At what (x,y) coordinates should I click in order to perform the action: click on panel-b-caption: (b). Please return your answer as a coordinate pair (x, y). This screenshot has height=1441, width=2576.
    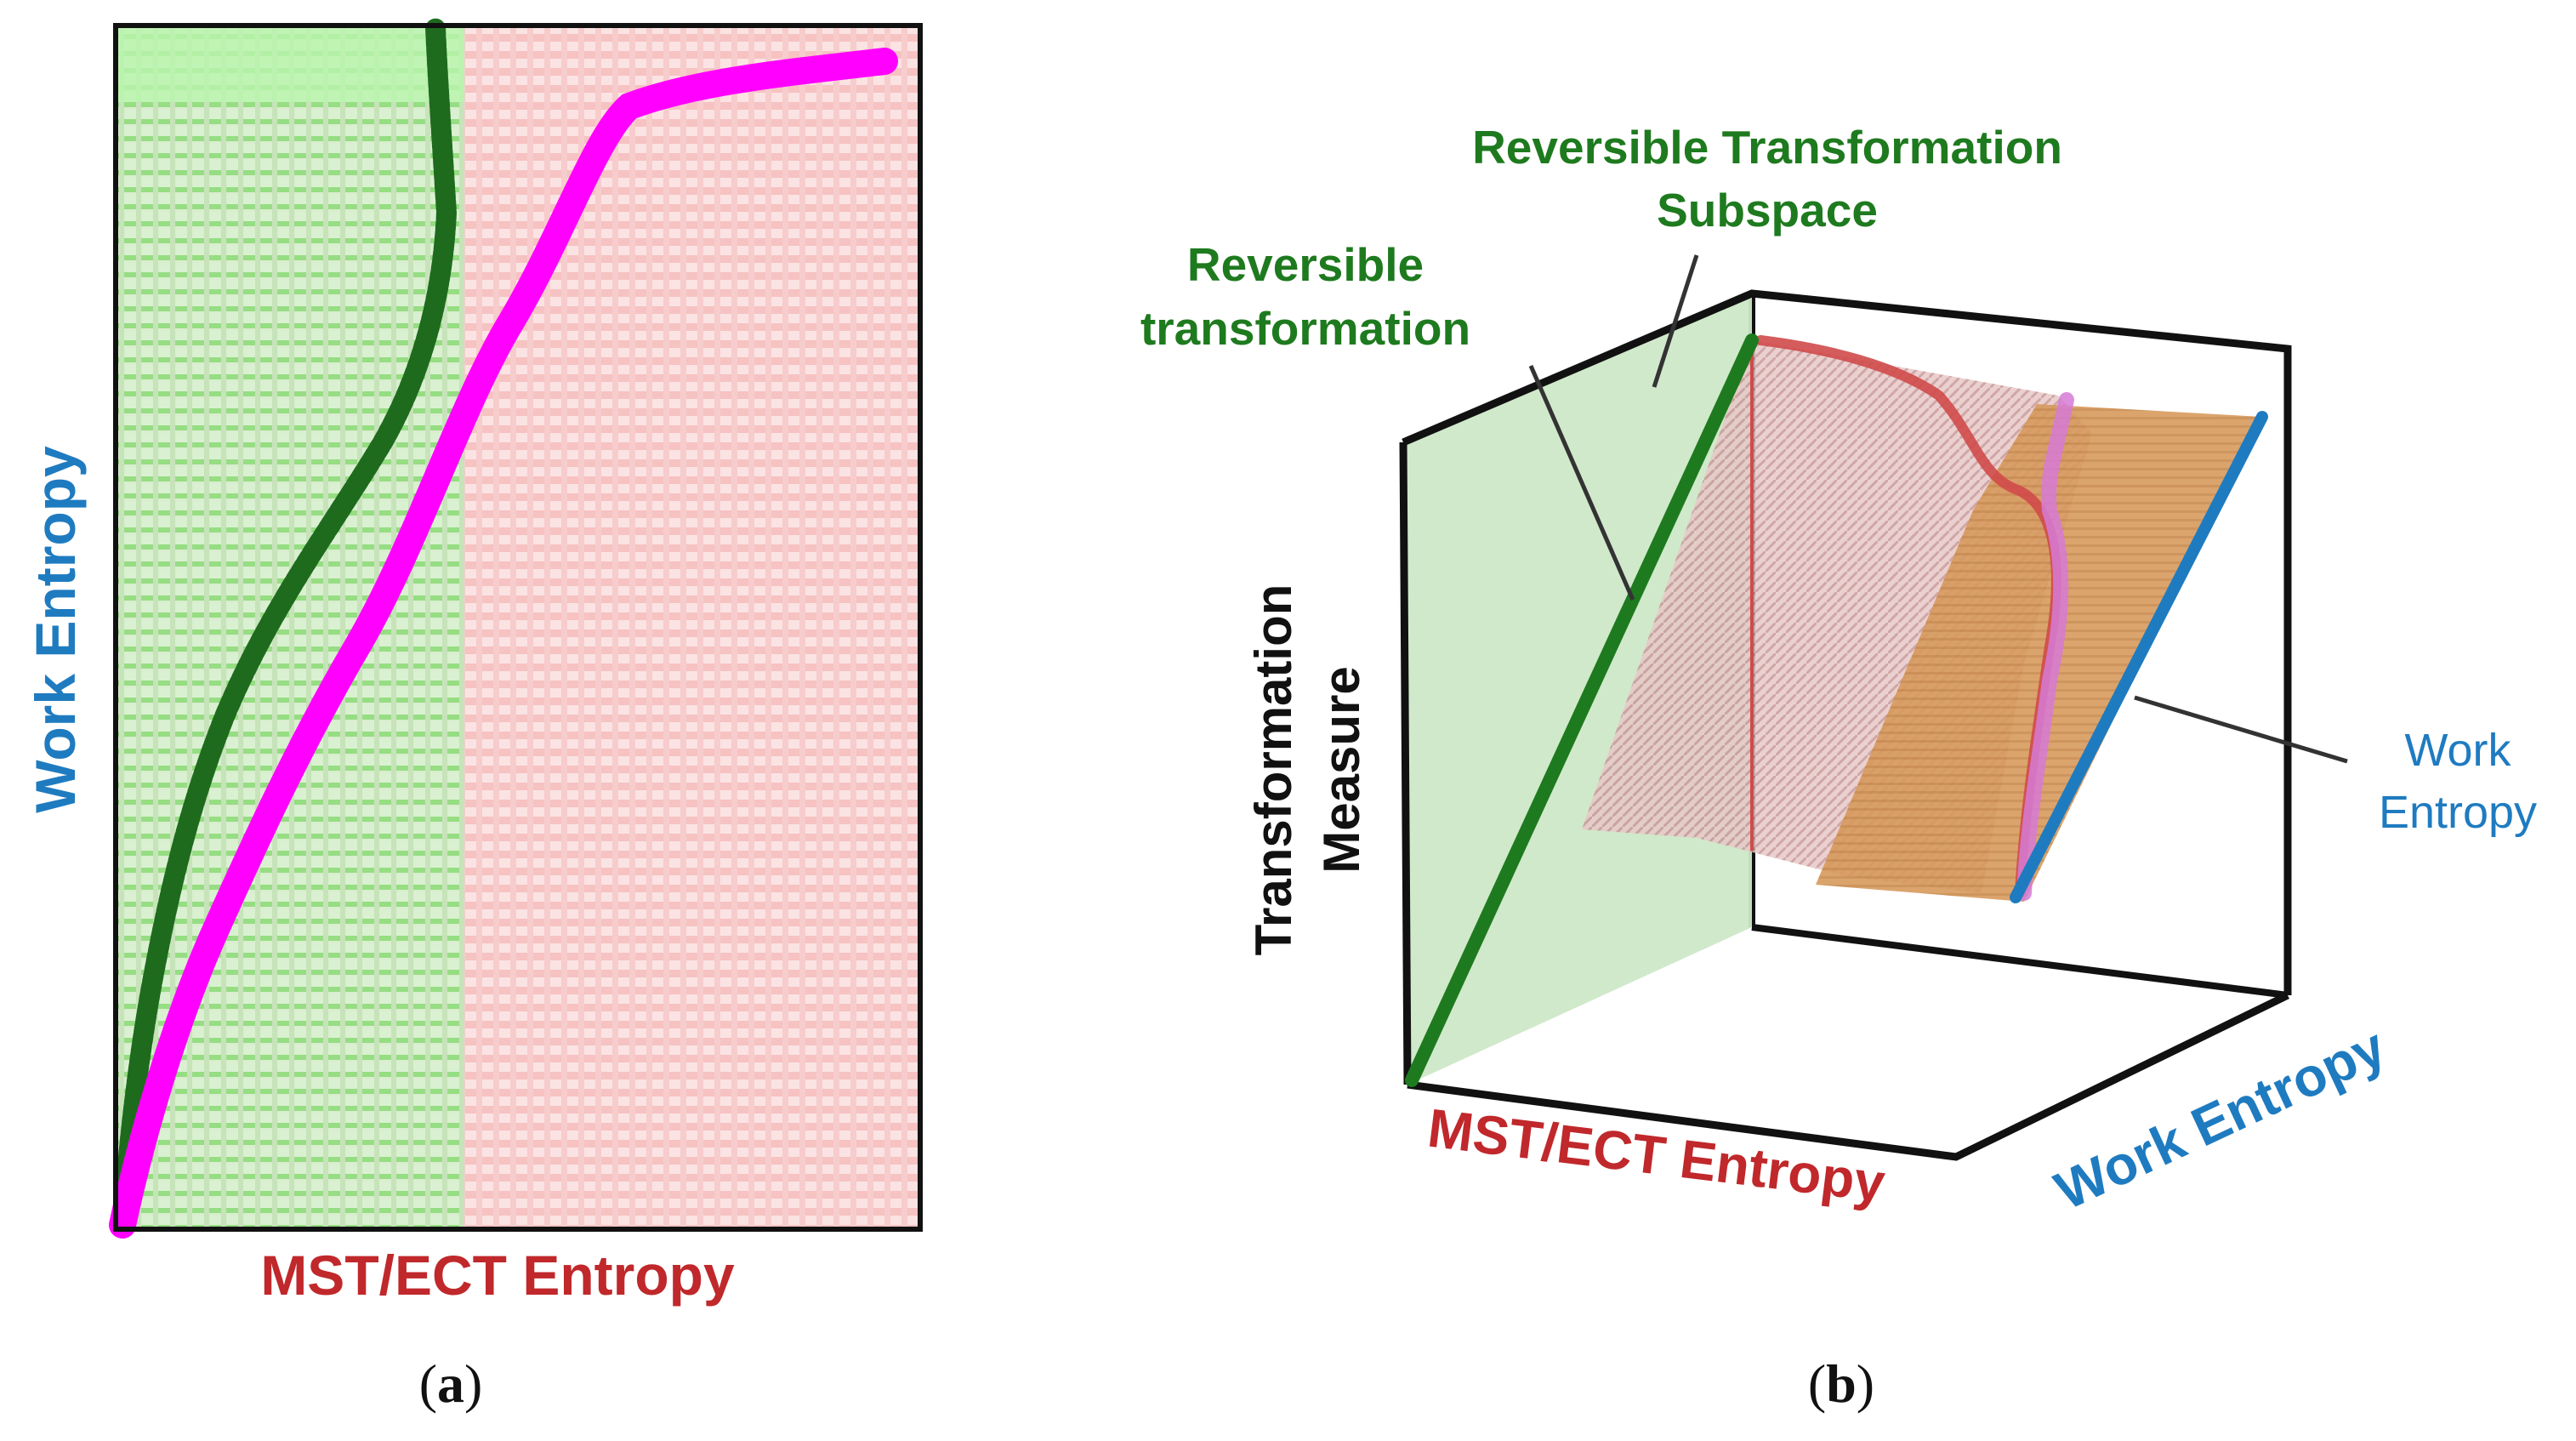
    Looking at the image, I should click on (1841, 1383).